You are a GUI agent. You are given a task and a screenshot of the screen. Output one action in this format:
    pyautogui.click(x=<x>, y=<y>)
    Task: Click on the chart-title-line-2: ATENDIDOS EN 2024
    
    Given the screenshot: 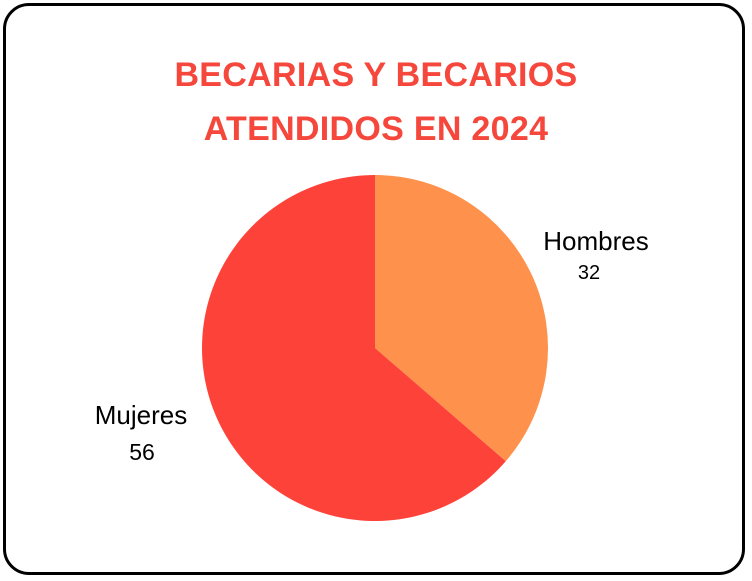 What is the action you would take?
    pyautogui.click(x=376, y=129)
    